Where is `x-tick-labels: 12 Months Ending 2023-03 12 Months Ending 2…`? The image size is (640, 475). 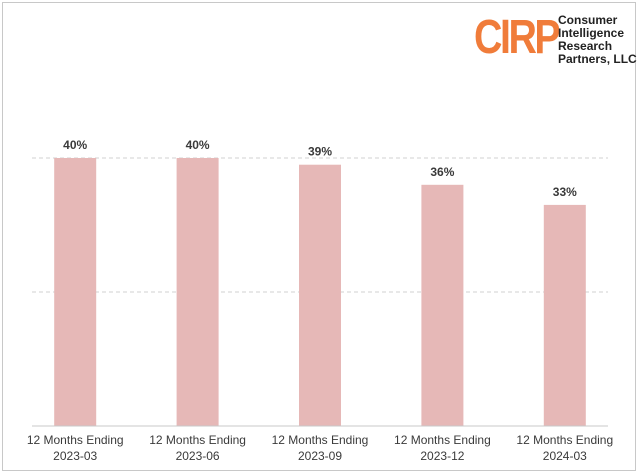
x-tick-labels: 12 Months Ending 2023-03 12 Months Ending 2… is located at coordinates (320, 448).